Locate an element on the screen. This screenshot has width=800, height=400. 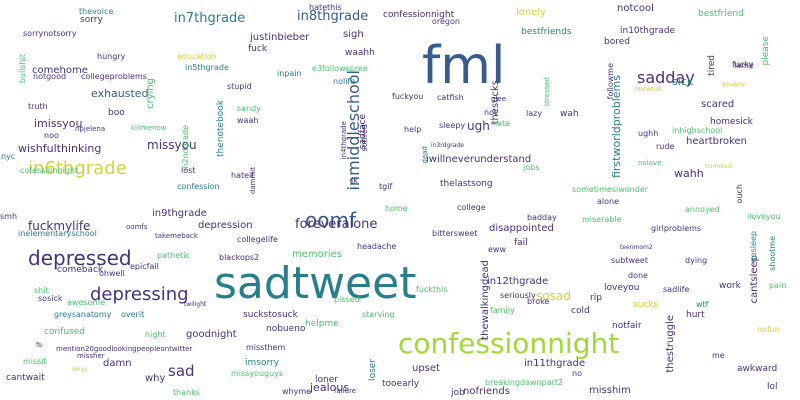
cloud-word: sadday is located at coordinates (666, 77).